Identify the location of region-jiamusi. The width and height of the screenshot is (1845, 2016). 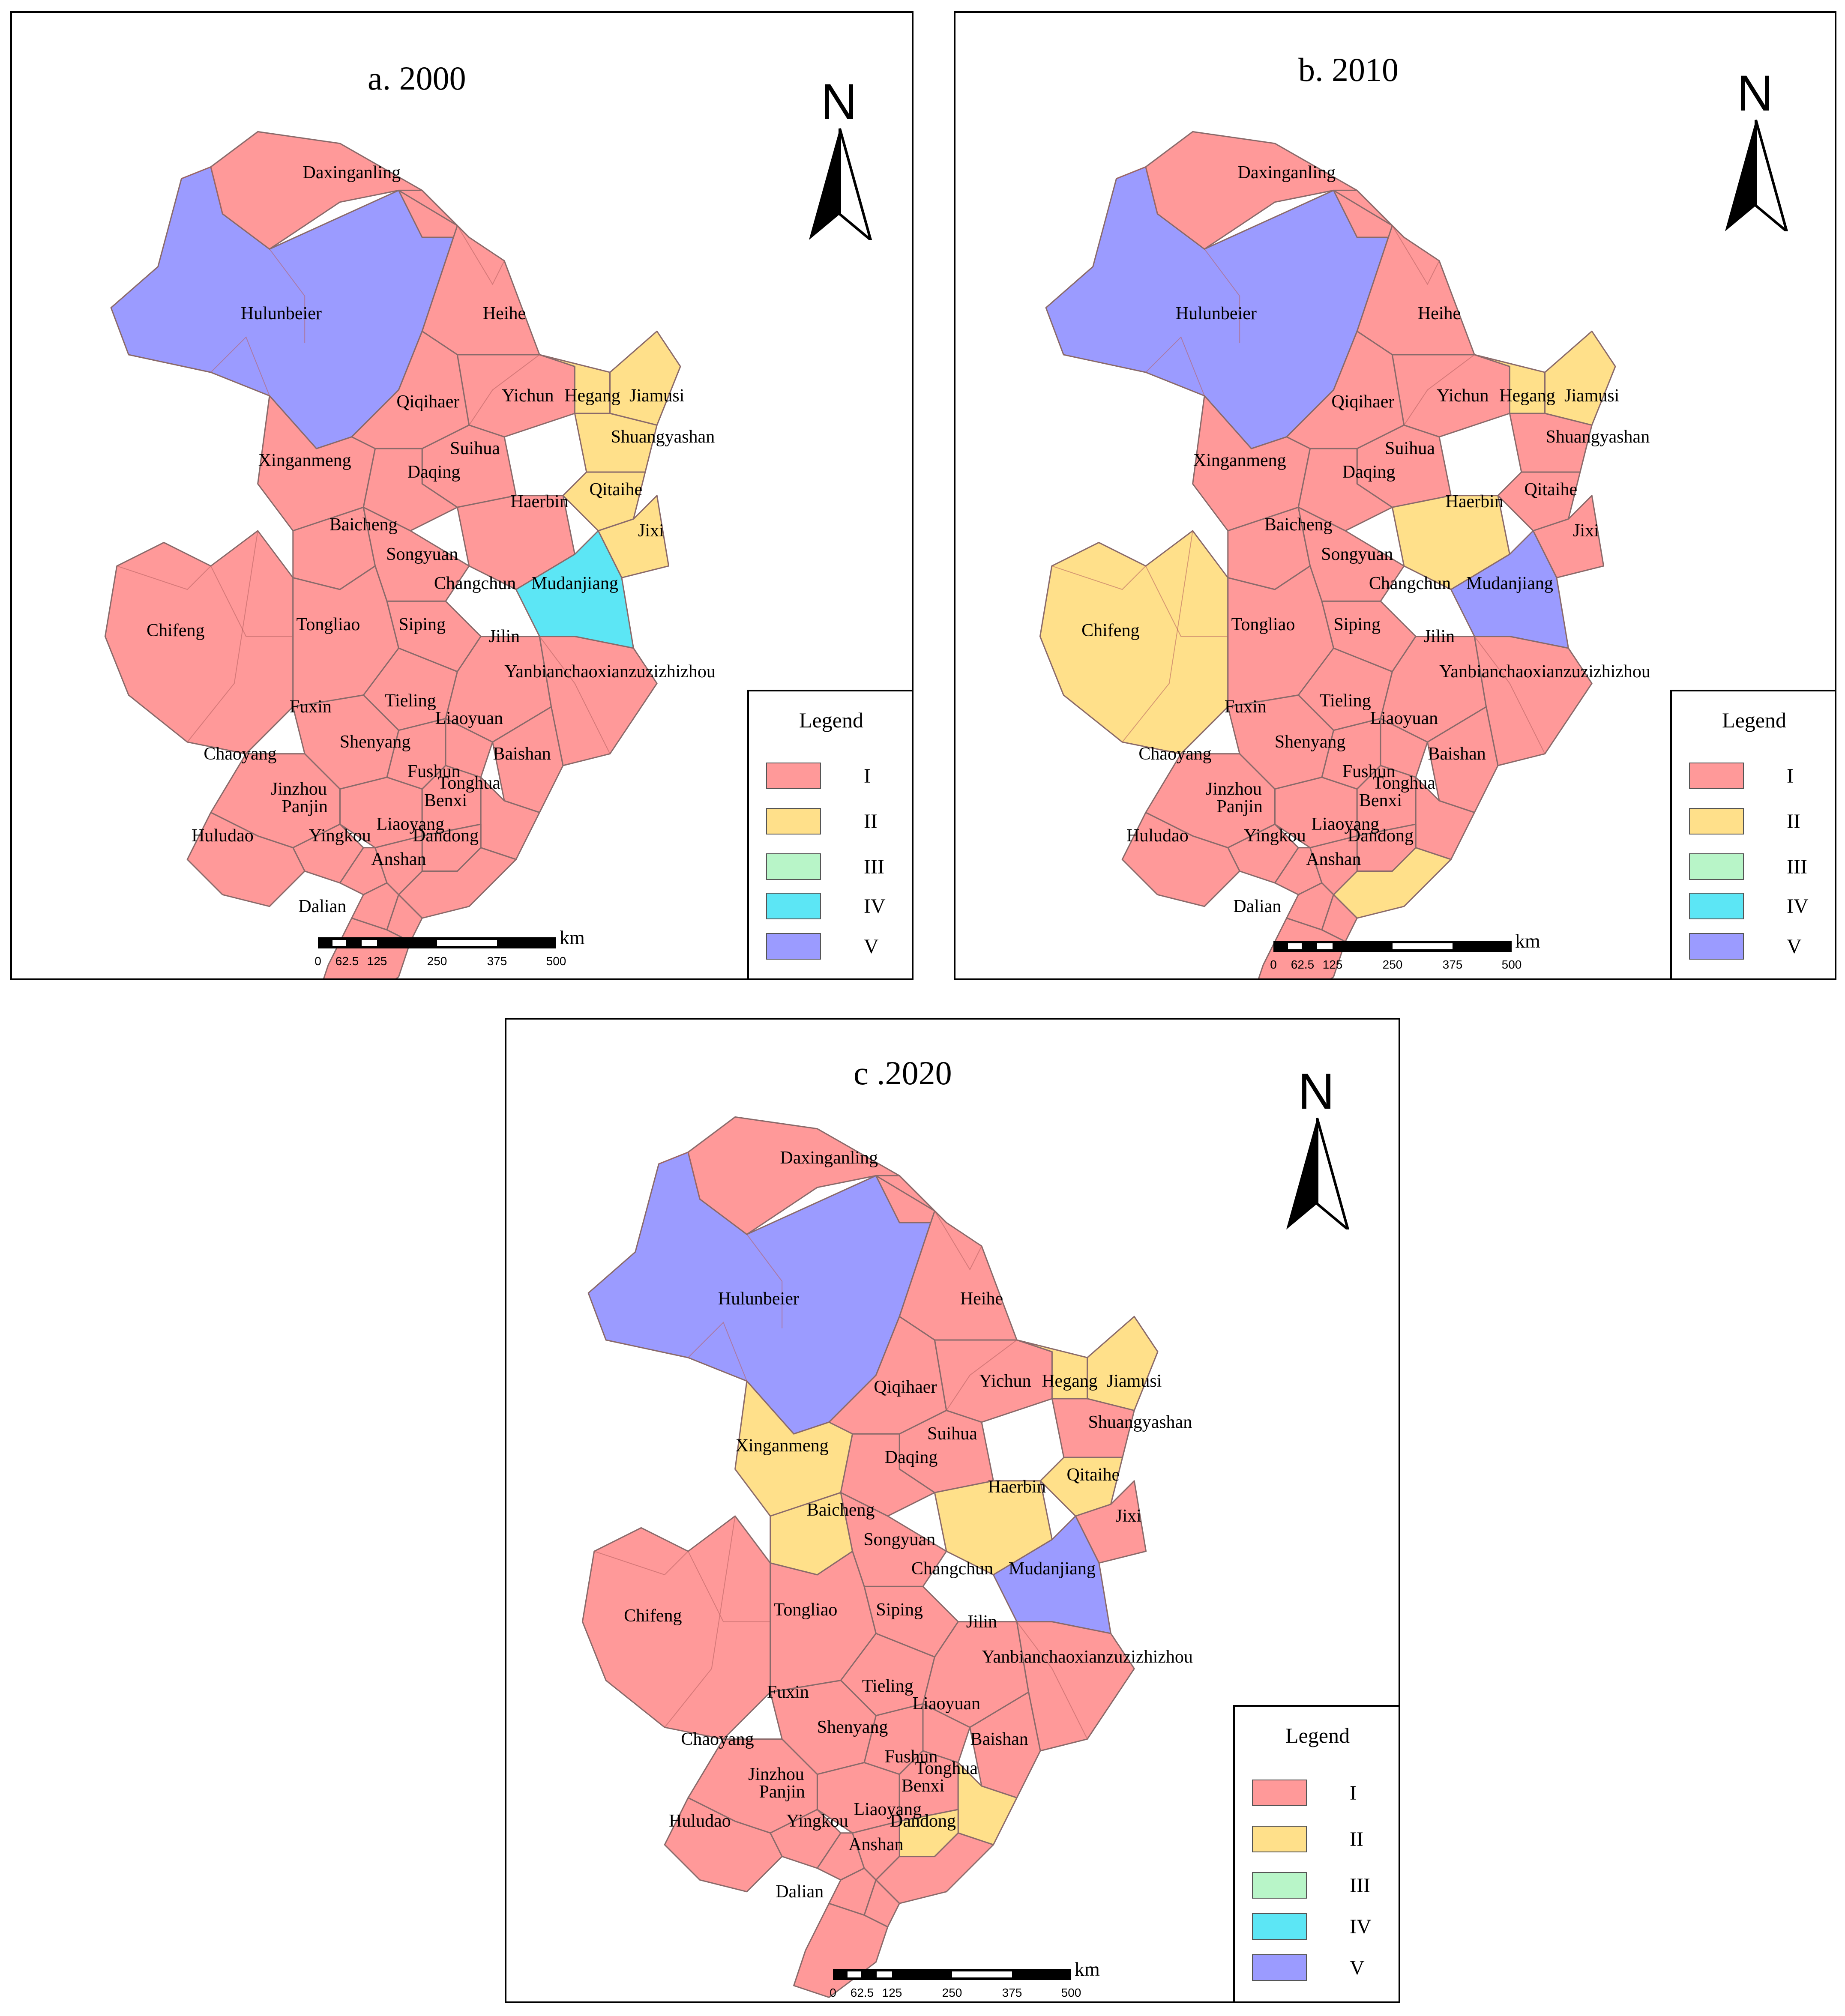
(1122, 1363).